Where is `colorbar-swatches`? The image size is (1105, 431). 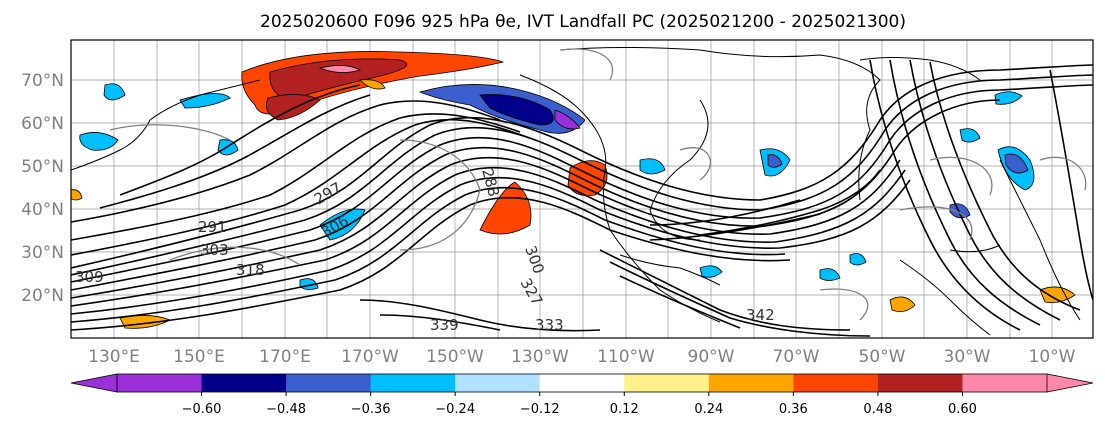 colorbar-swatches is located at coordinates (582, 383).